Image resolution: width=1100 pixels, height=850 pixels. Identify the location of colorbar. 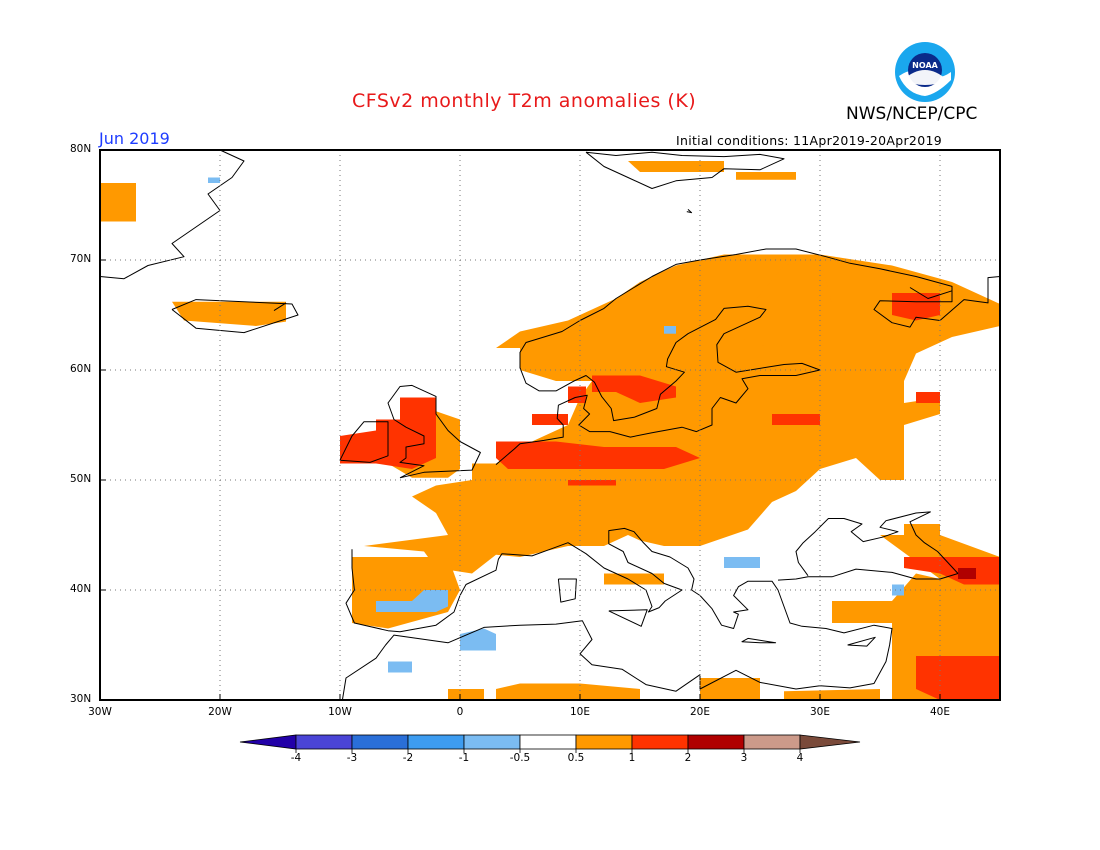
(550, 743).